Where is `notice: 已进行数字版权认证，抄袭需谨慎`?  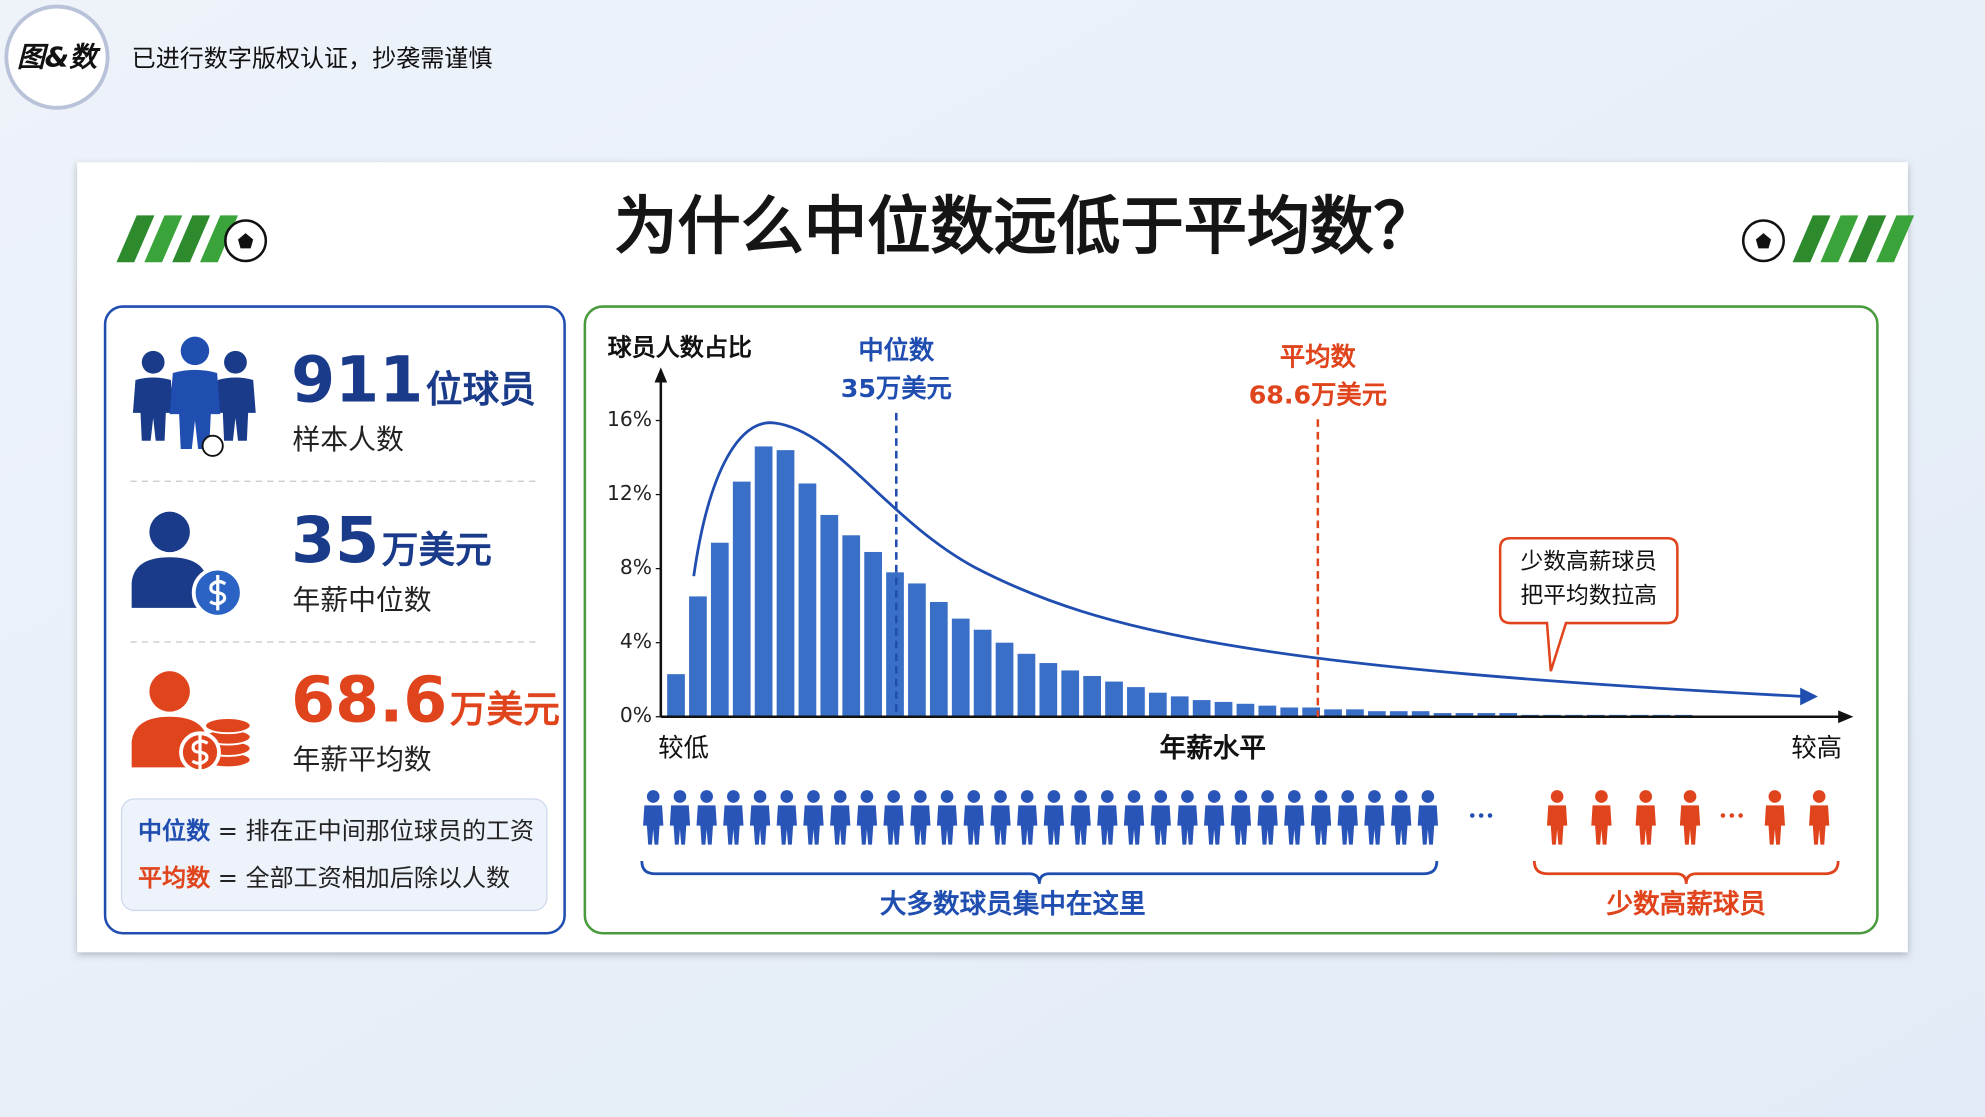 notice: 已进行数字版权认证，抄袭需谨慎 is located at coordinates (312, 59).